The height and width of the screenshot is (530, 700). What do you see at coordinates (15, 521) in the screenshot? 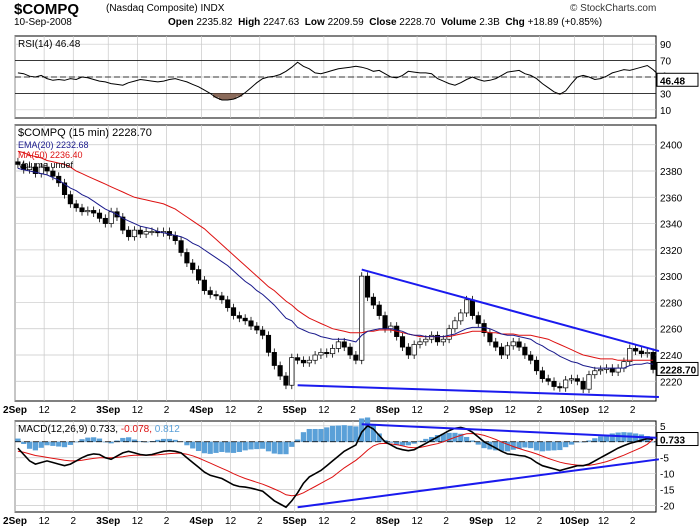
I see `macd-x-tick-label: 2Sep` at bounding box center [15, 521].